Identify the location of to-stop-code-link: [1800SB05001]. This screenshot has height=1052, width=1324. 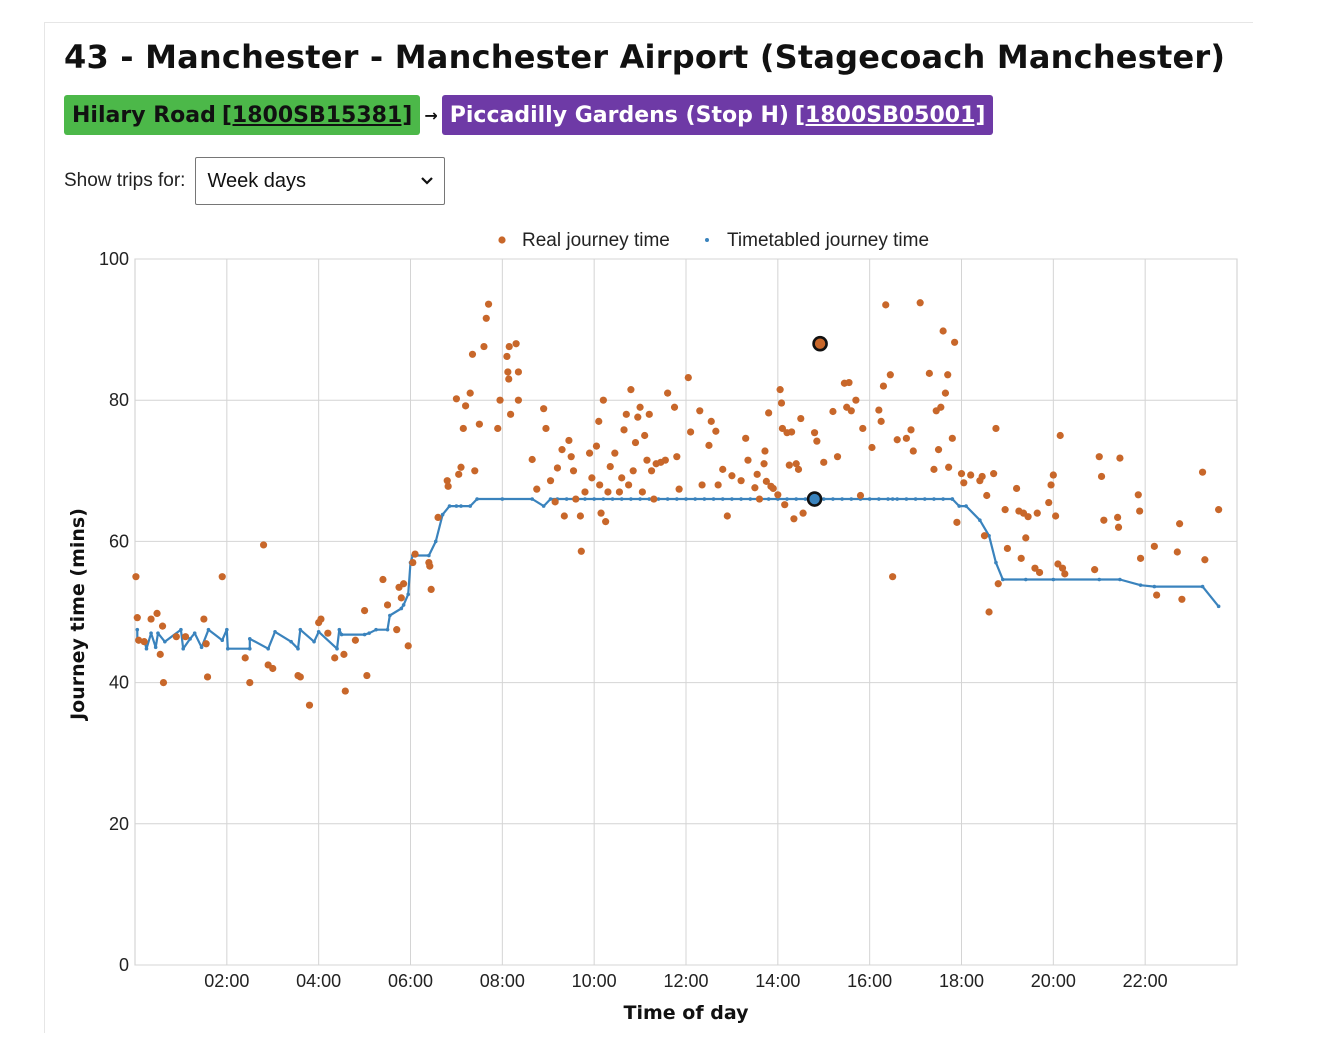
(890, 115).